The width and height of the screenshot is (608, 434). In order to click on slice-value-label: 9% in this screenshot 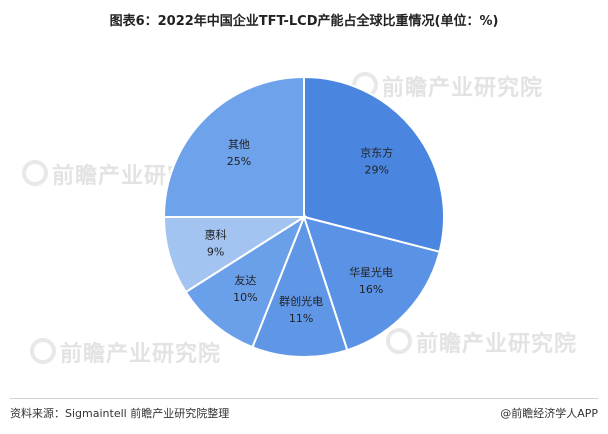, I will do `click(215, 252)`.